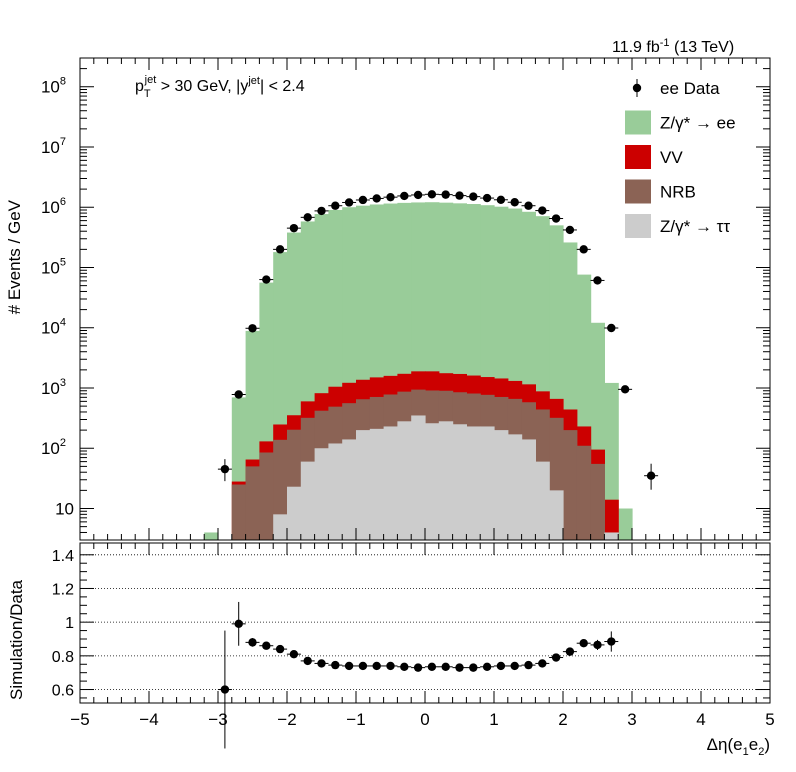 Image resolution: width=796 pixels, height=772 pixels. What do you see at coordinates (671, 157) in the screenshot?
I see `legend-label: VV` at bounding box center [671, 157].